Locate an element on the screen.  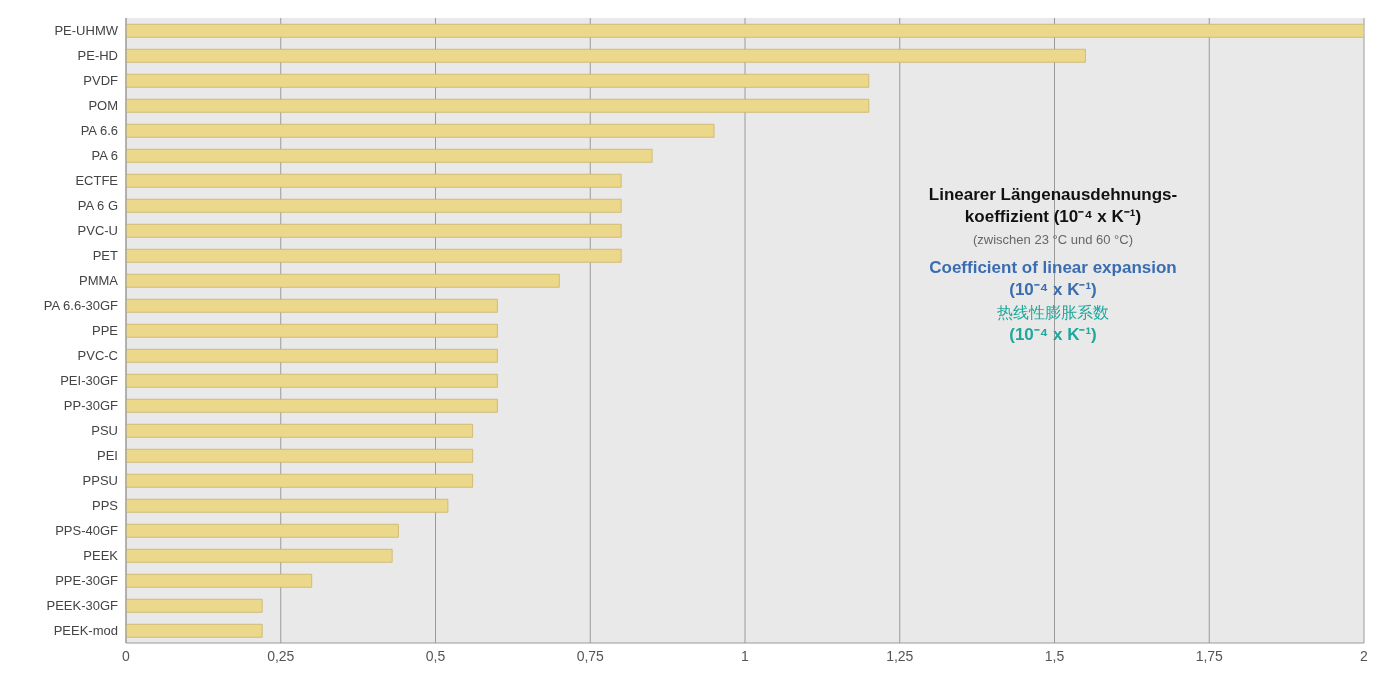
y-tick-label: PEEK is located at coordinates (101, 556).